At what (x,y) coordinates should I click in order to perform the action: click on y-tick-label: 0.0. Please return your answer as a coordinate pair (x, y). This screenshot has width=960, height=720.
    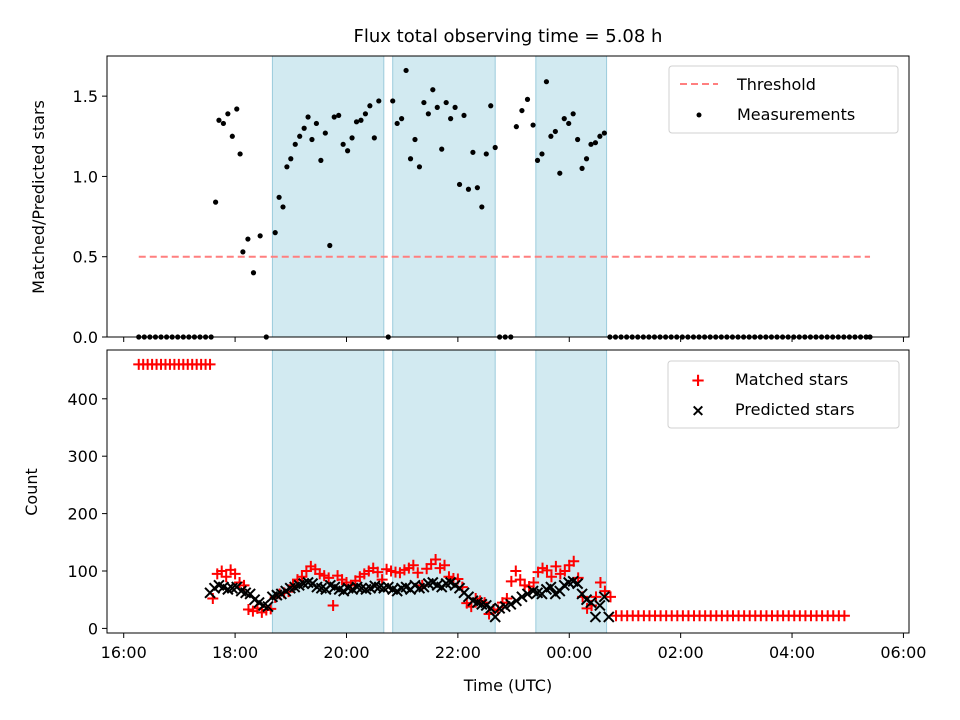
    Looking at the image, I should click on (85, 337).